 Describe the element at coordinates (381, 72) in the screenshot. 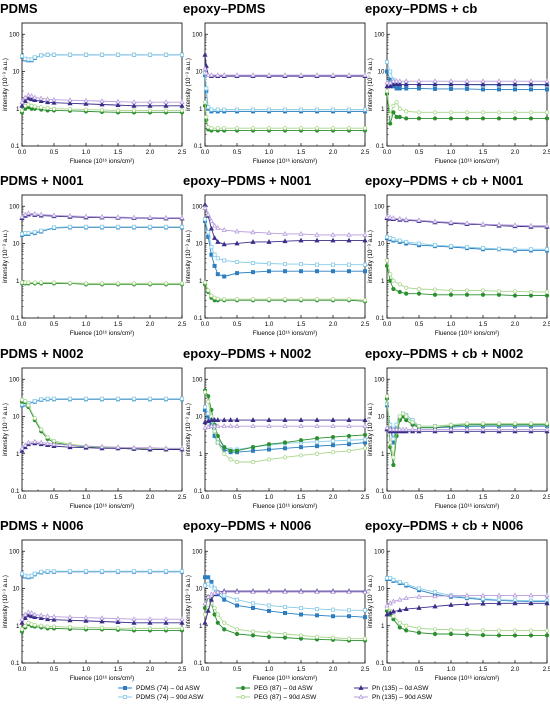

I see `y-tick-label: 10` at that location.